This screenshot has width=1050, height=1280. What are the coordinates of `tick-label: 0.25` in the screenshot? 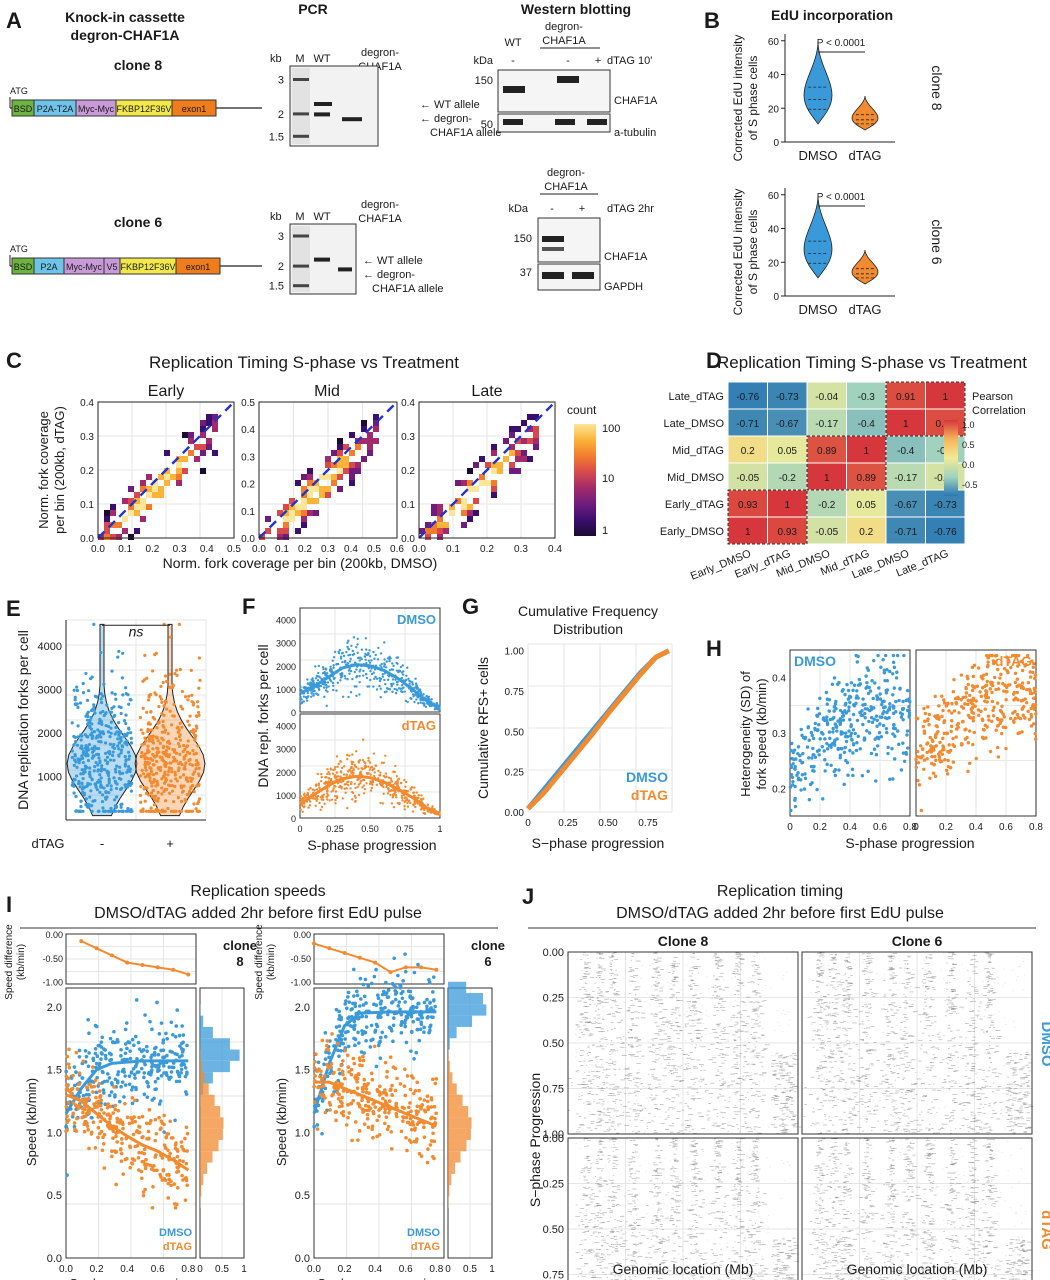 It's located at (568, 823).